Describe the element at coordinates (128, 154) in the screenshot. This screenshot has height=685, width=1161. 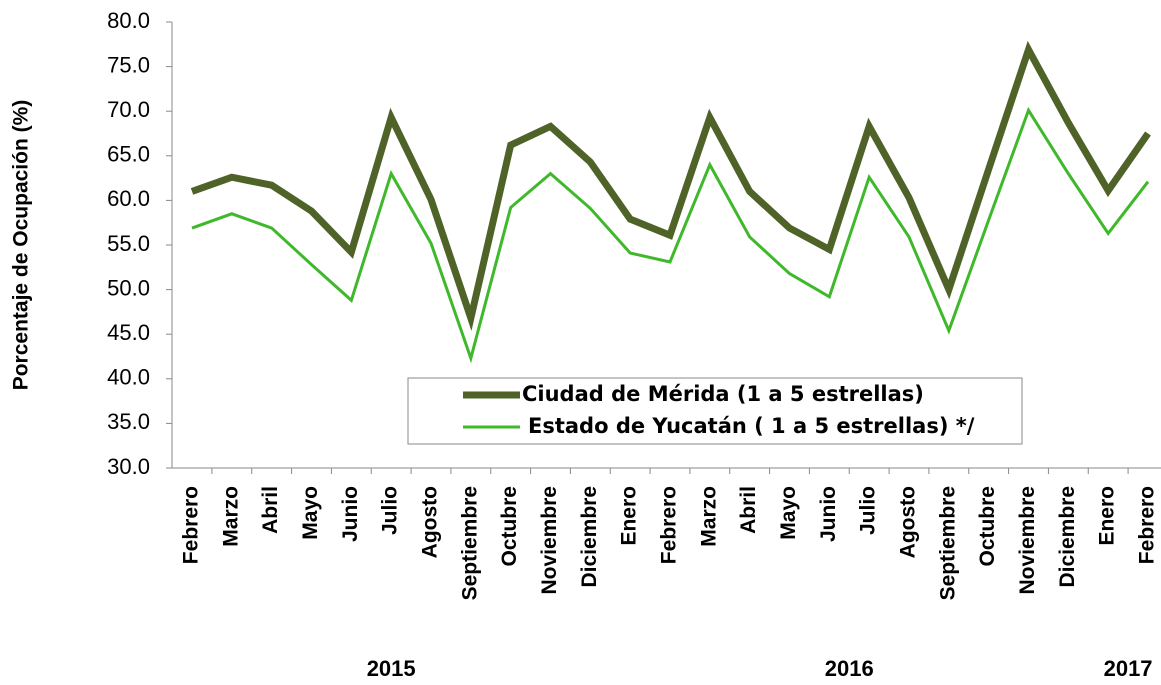
I see `y-tick-label: 65.0` at that location.